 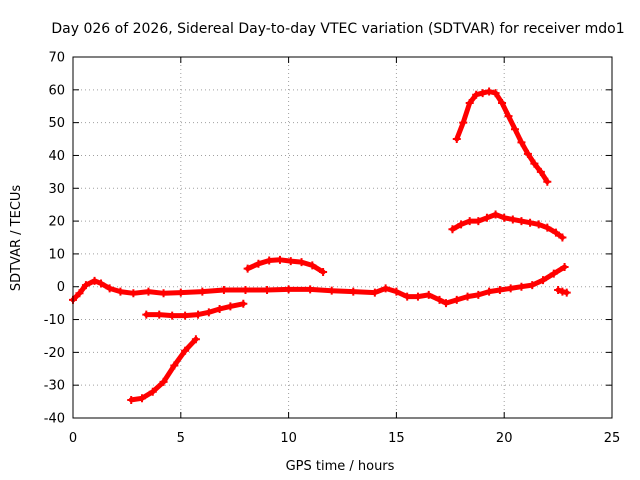 I want to click on x-tick-label: 5, so click(x=181, y=438).